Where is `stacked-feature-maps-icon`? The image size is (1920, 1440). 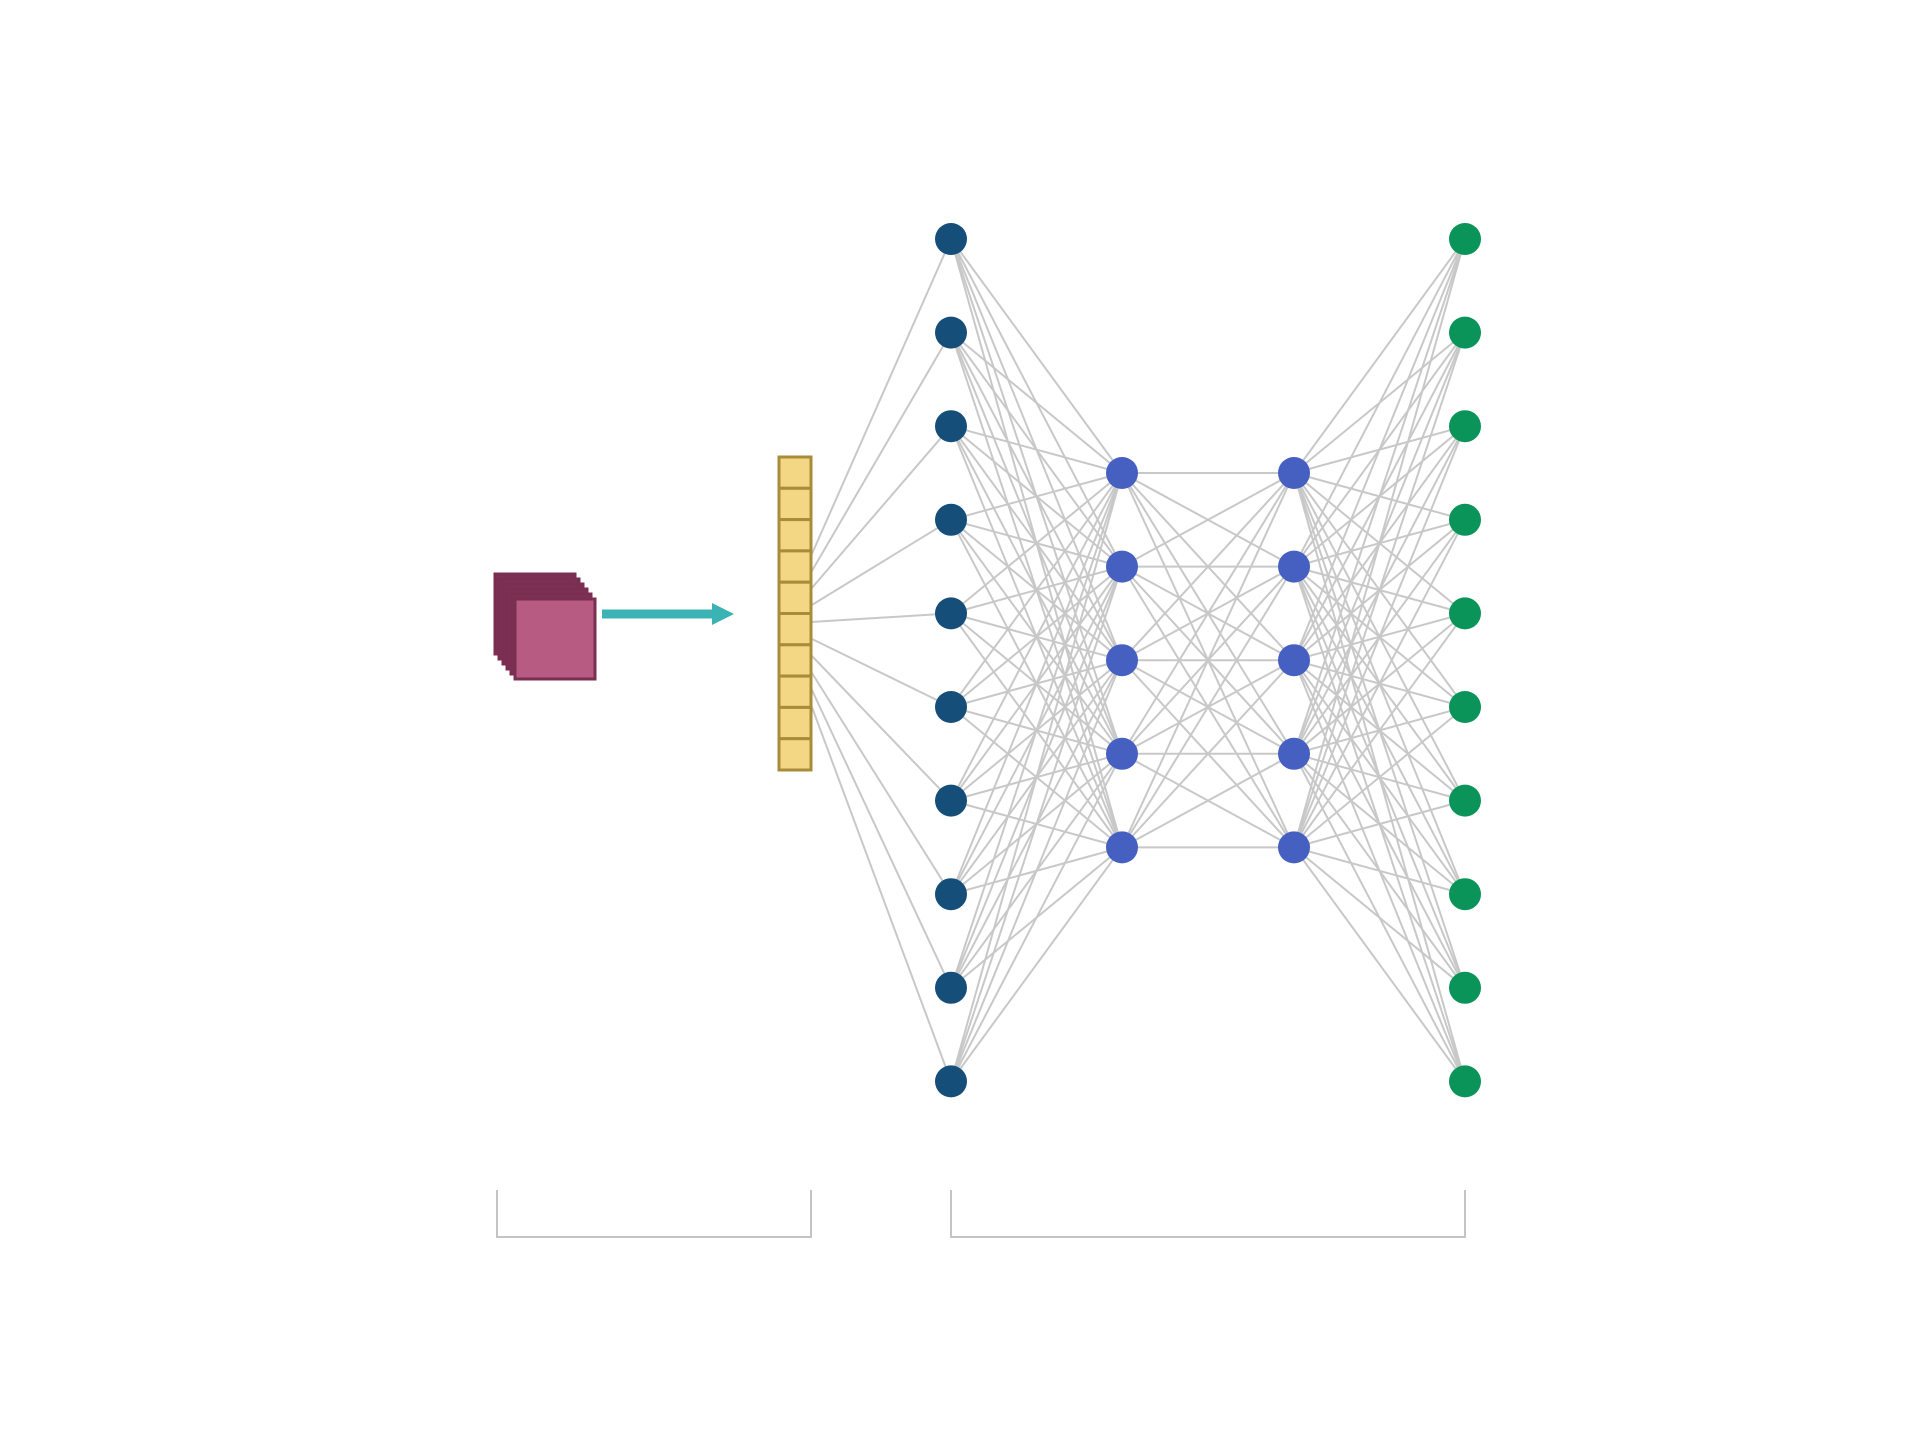
stacked-feature-maps-icon is located at coordinates (545, 626).